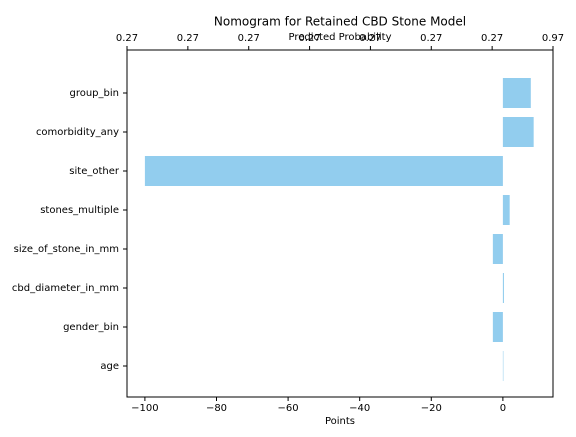 Image resolution: width=576 pixels, height=437 pixels. I want to click on y-tick-label: group_bin, so click(94, 93).